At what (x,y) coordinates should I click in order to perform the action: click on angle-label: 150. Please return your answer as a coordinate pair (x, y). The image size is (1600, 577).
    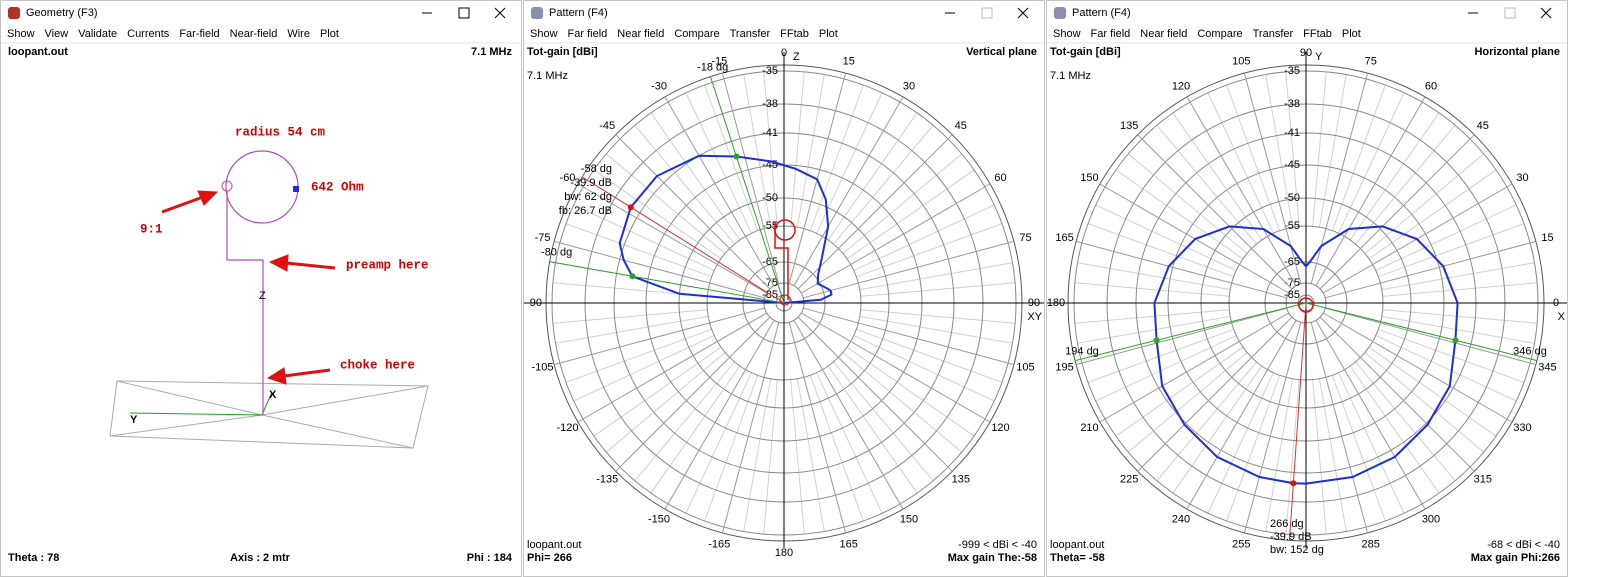
    Looking at the image, I should click on (909, 519).